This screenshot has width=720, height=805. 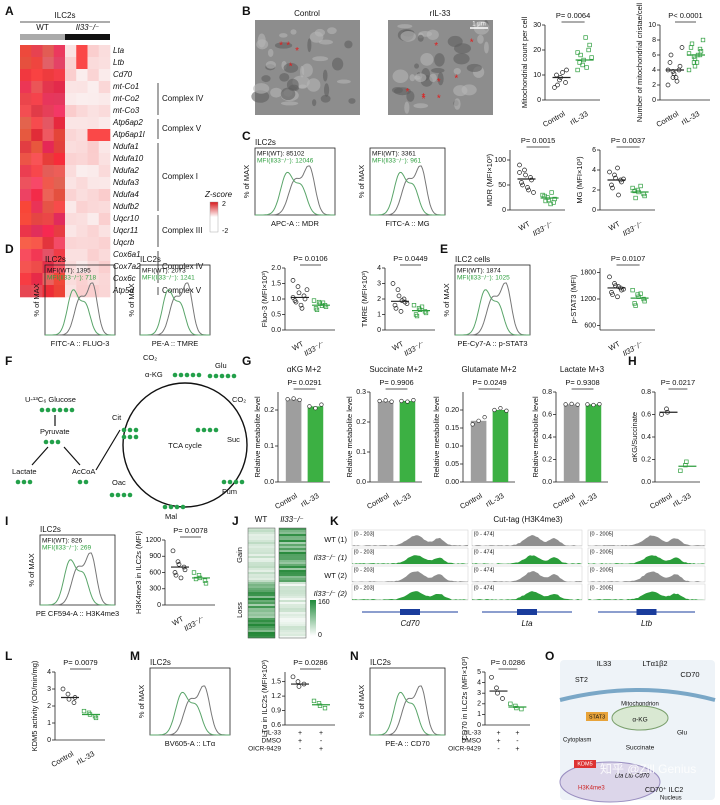 I want to click on kdm5-box, so click(x=585, y=764).